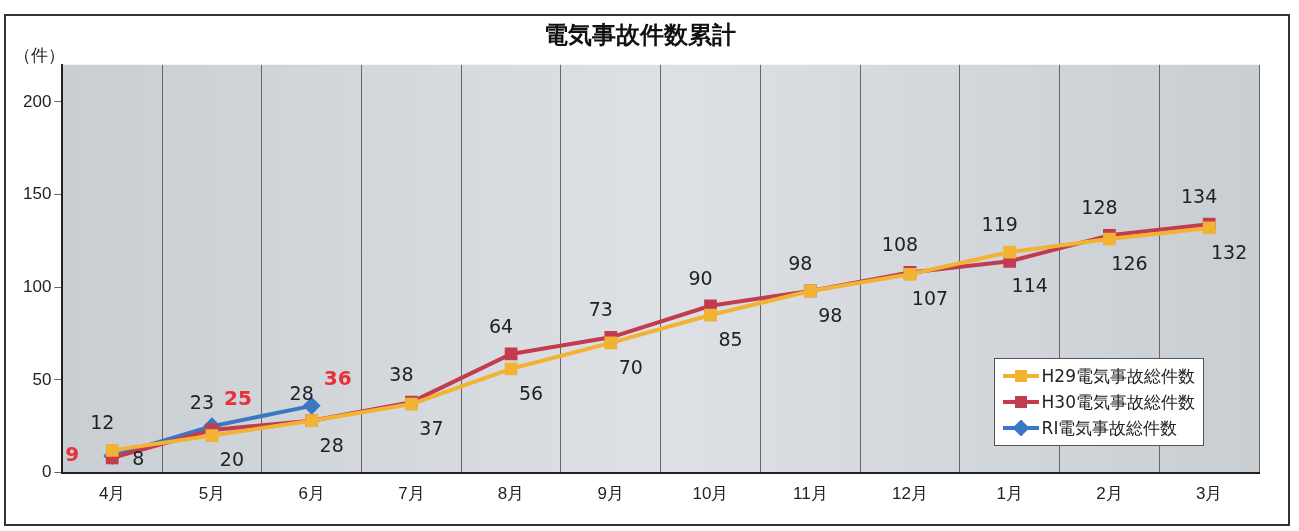  What do you see at coordinates (810, 494) in the screenshot?
I see `x-tick-label: 11月` at bounding box center [810, 494].